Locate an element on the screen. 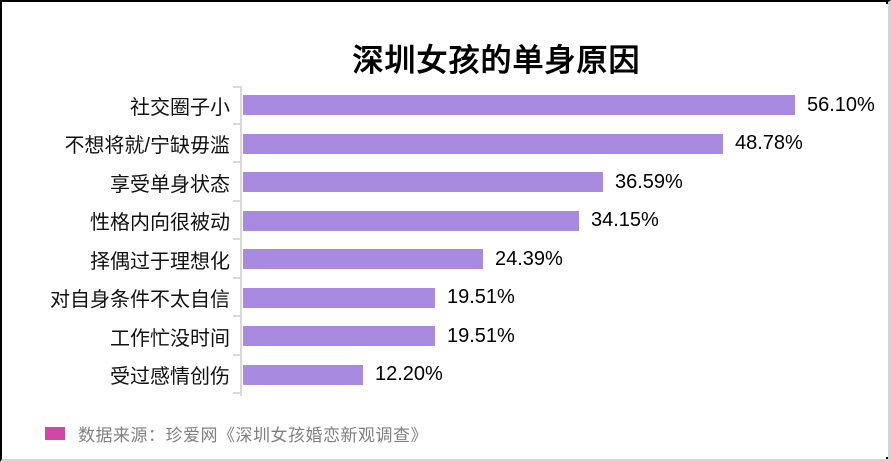 Image resolution: width=891 pixels, height=462 pixels. bar-row: 择偶过于理想化 24.39% is located at coordinates (445, 259).